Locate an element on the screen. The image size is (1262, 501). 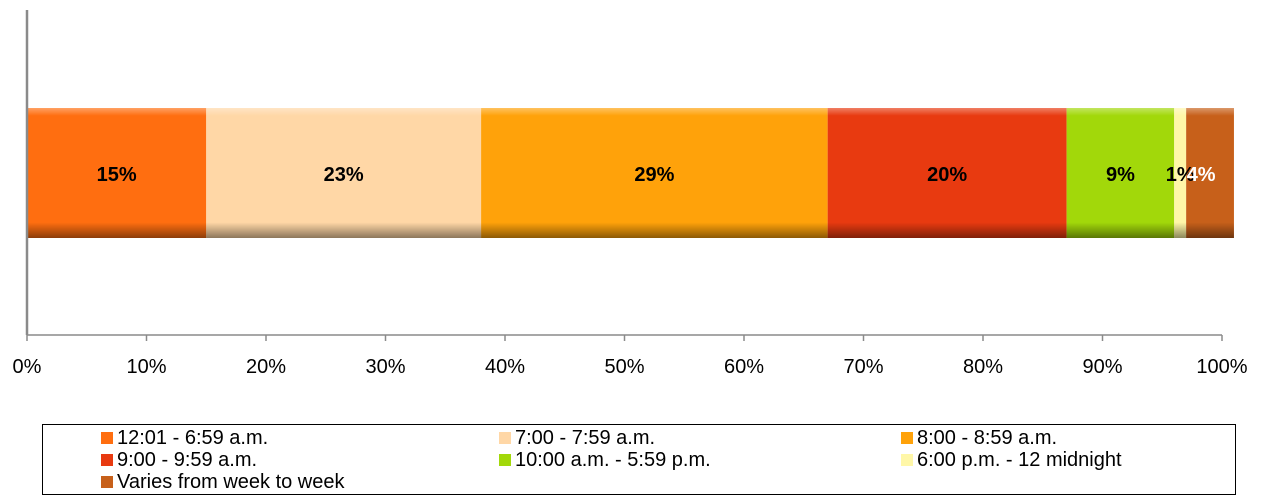
data-label: 9% is located at coordinates (1120, 175).